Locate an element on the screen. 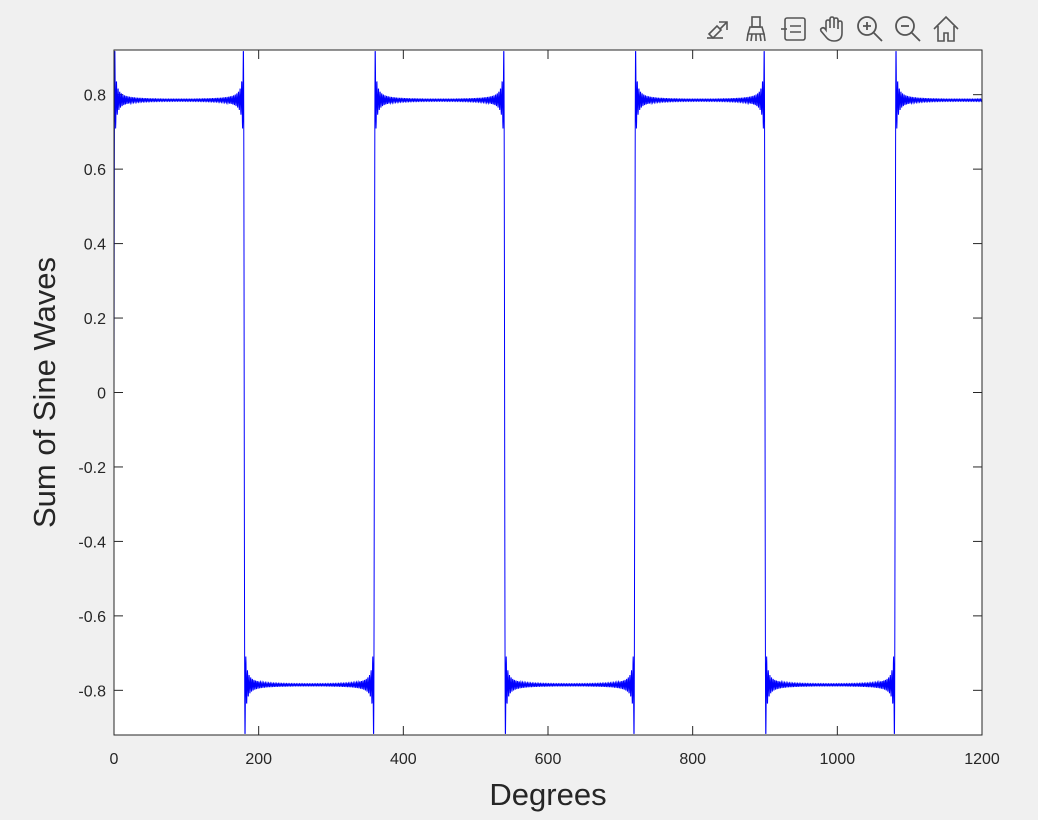 Image resolution: width=1038 pixels, height=820 pixels. x-tick-label: 200 is located at coordinates (258, 759).